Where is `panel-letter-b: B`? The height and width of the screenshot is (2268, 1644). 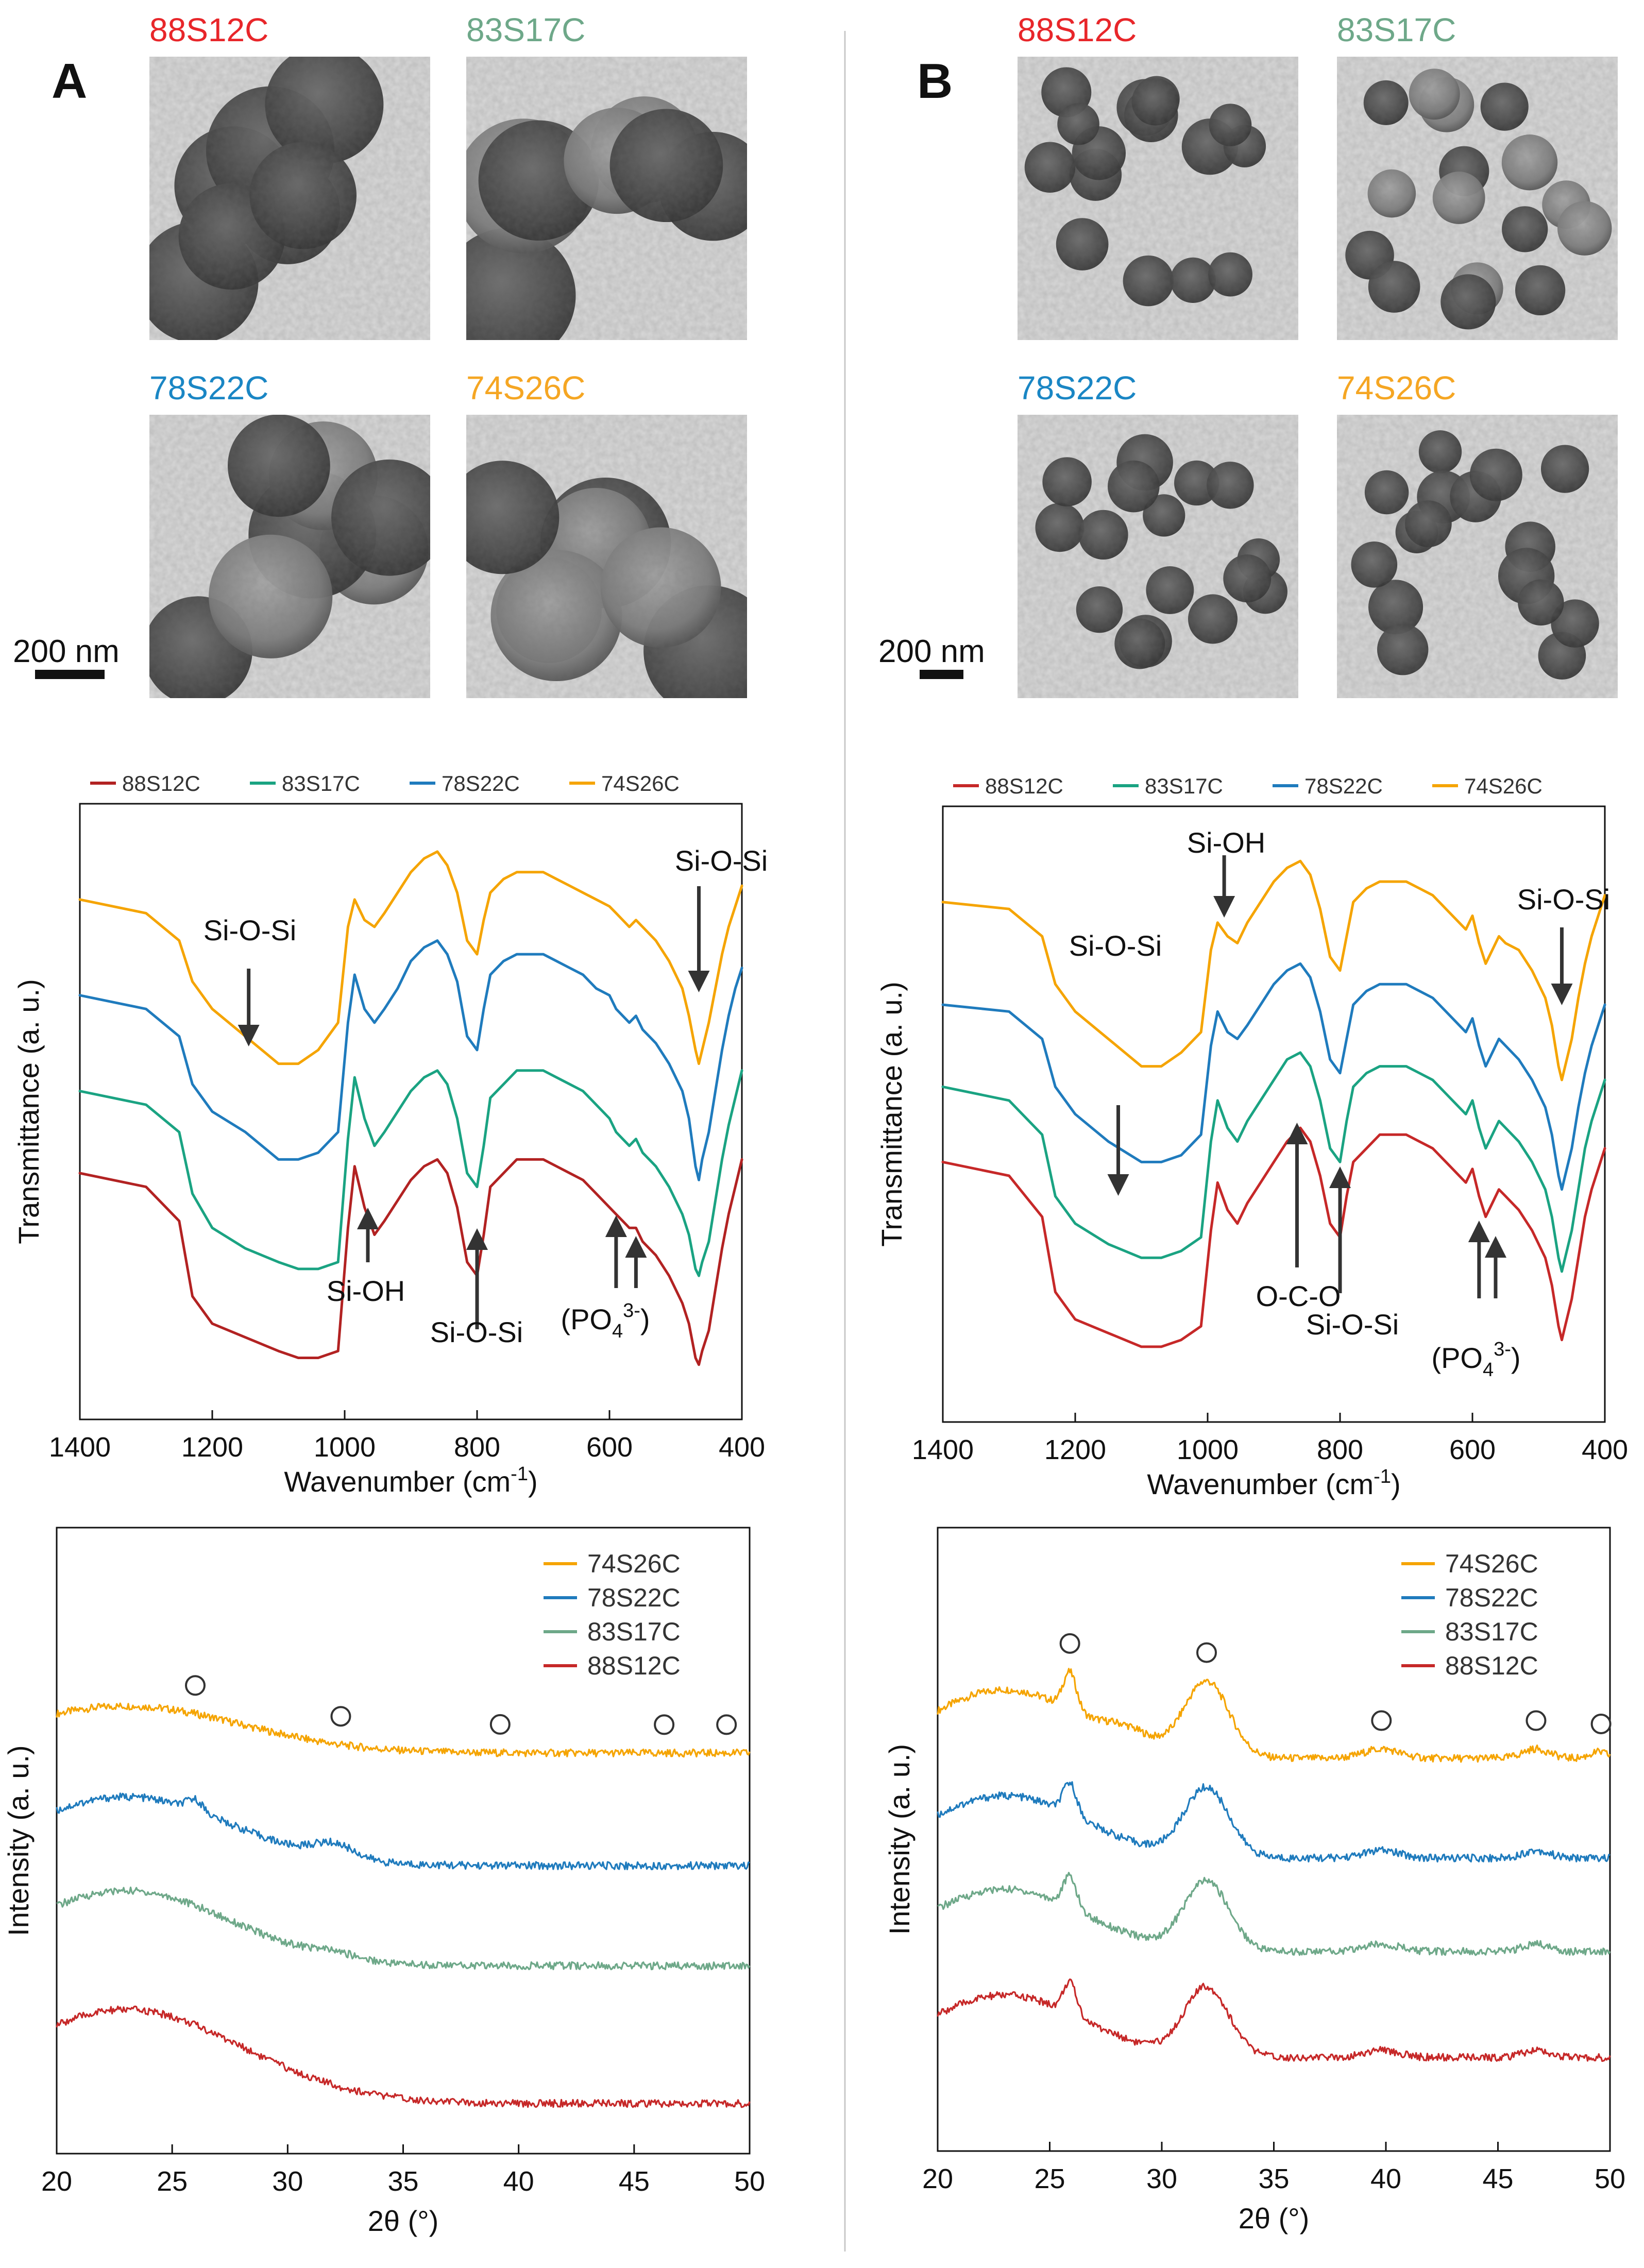 panel-letter-b: B is located at coordinates (935, 82).